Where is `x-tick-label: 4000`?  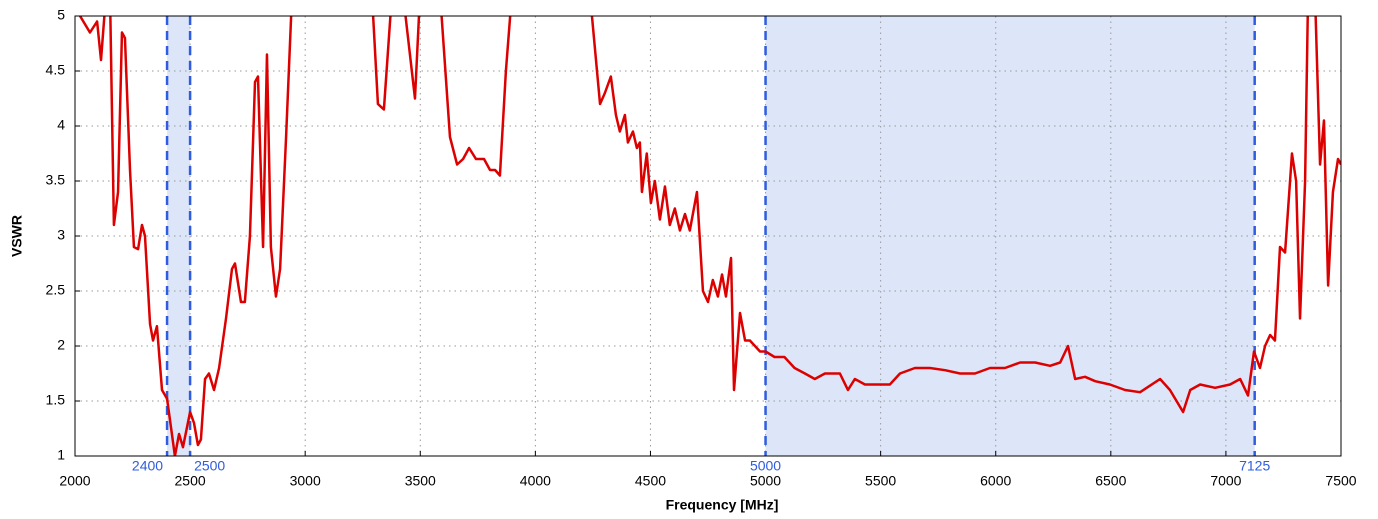 x-tick-label: 4000 is located at coordinates (535, 481).